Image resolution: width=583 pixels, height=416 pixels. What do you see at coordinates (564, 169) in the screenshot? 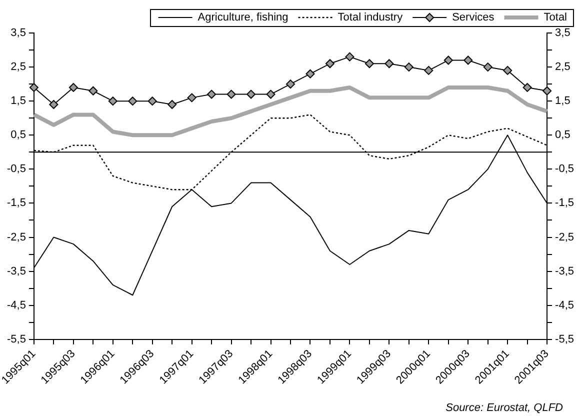
I see `y2-tick-label: -0,5` at bounding box center [564, 169].